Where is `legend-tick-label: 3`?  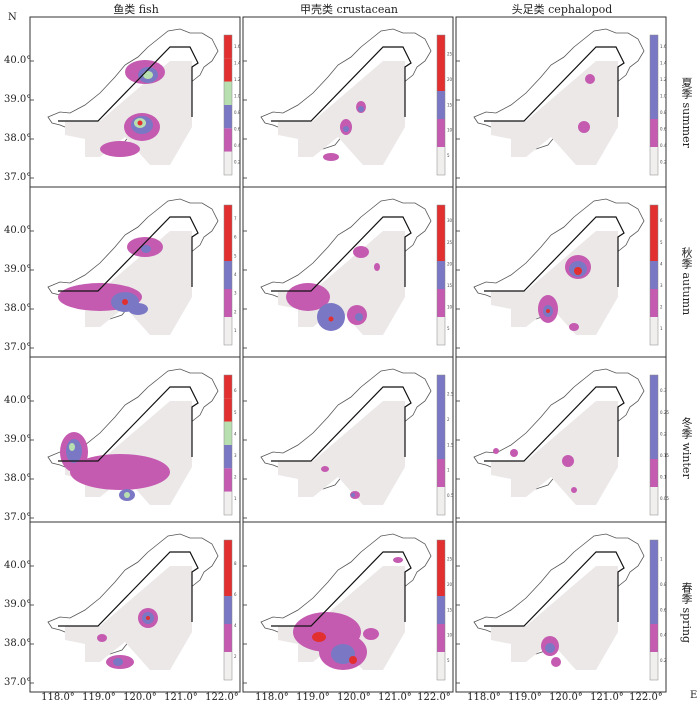 legend-tick-label: 3 is located at coordinates (661, 285).